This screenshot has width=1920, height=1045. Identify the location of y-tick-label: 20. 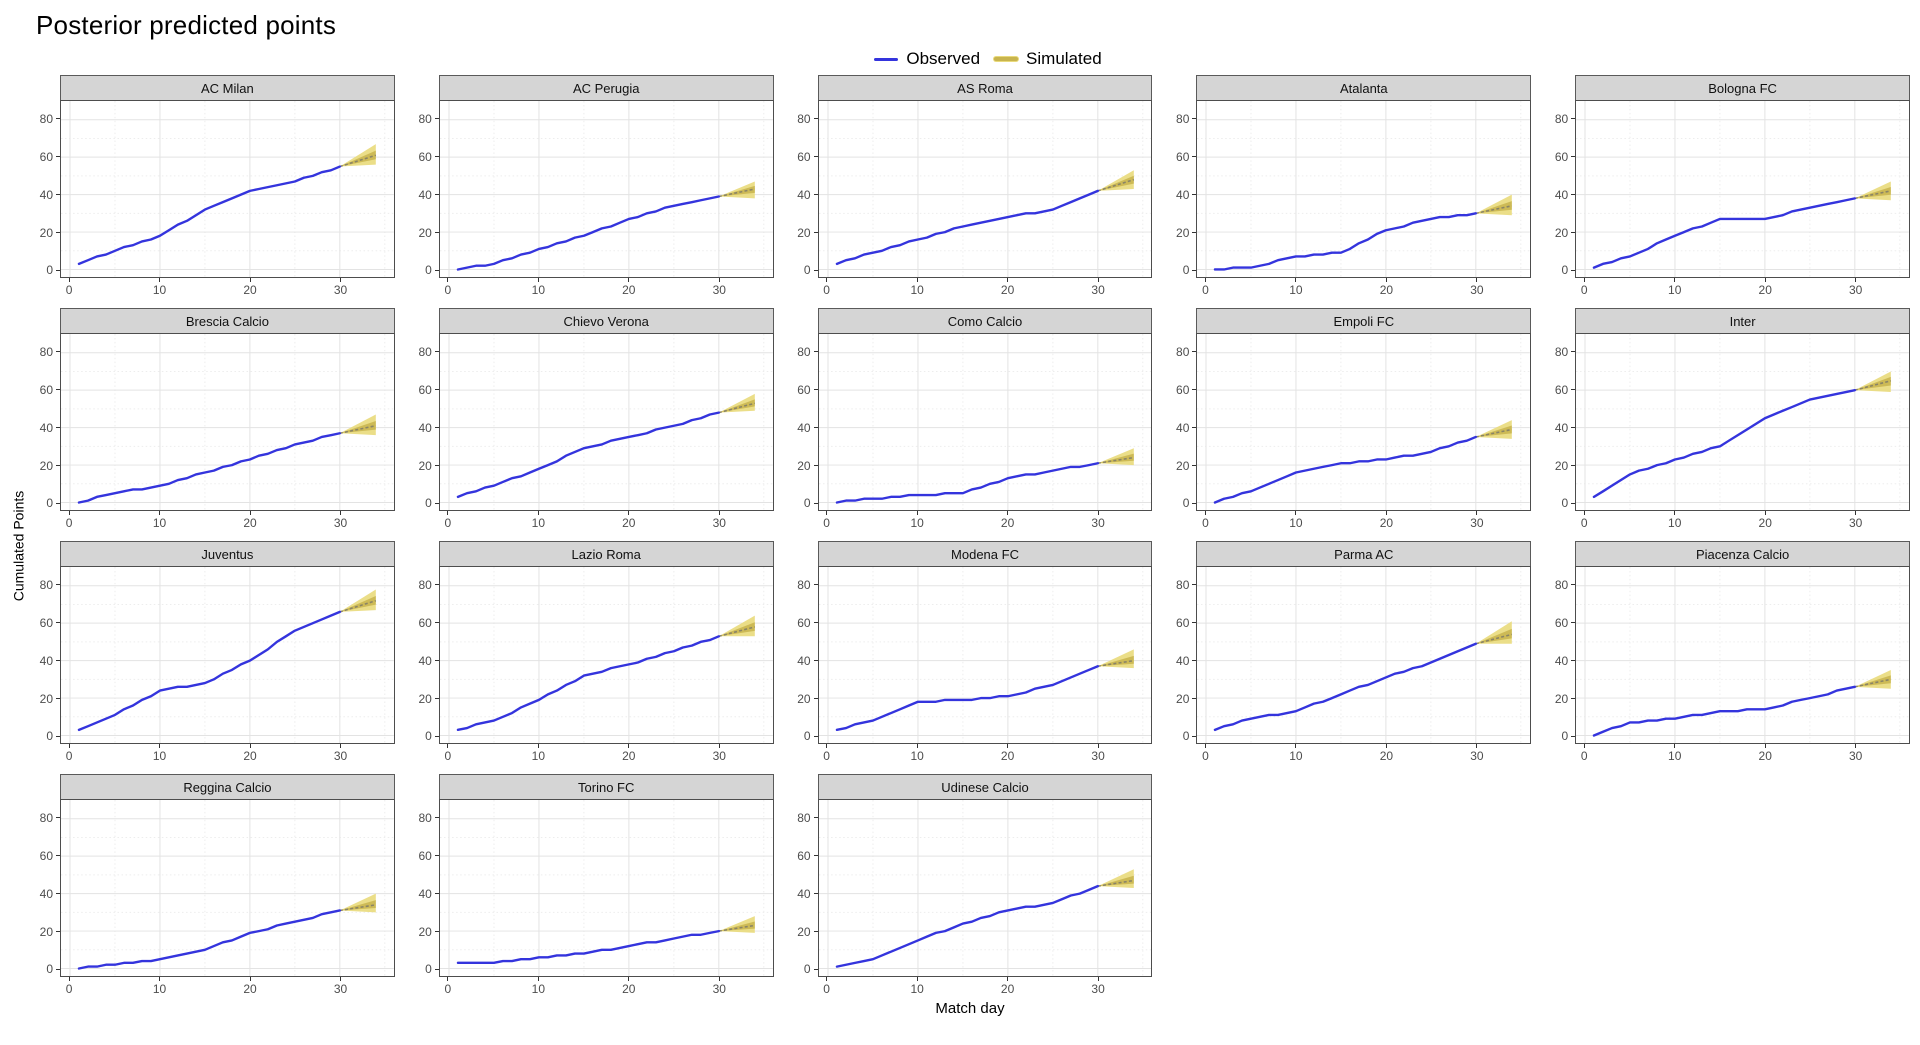
(1183, 698).